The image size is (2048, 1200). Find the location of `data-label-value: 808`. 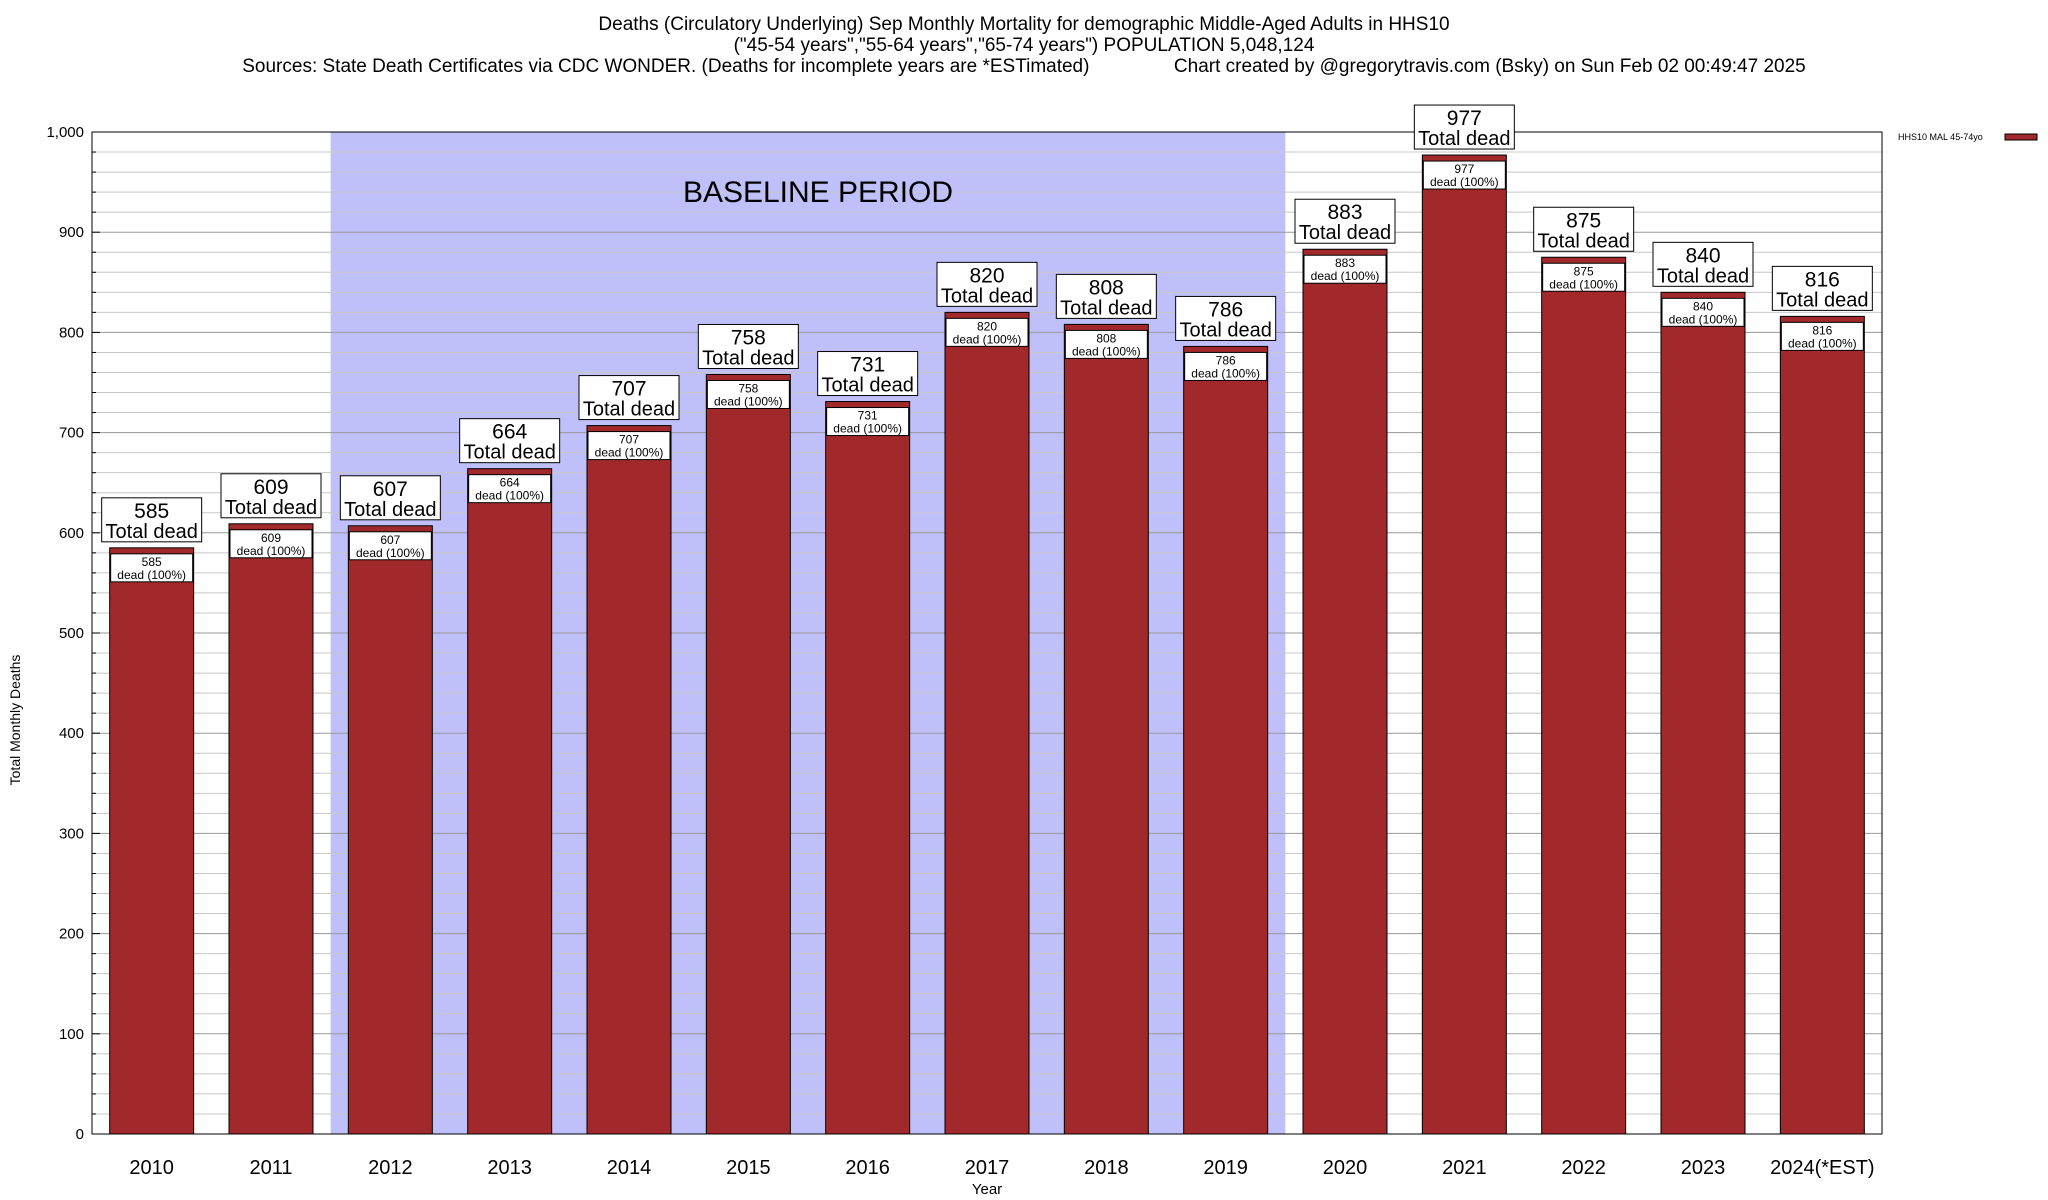

data-label-value: 808 is located at coordinates (1106, 287).